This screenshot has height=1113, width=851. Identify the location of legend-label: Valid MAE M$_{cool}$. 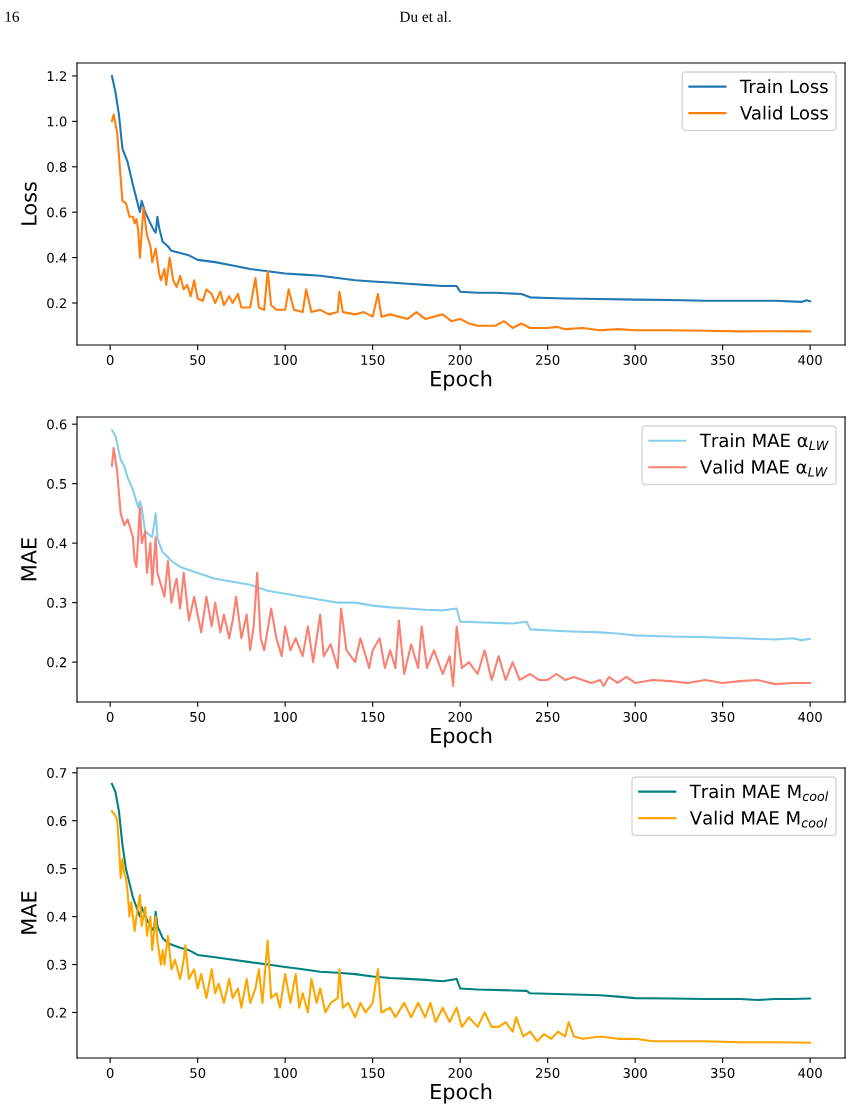
(758, 819).